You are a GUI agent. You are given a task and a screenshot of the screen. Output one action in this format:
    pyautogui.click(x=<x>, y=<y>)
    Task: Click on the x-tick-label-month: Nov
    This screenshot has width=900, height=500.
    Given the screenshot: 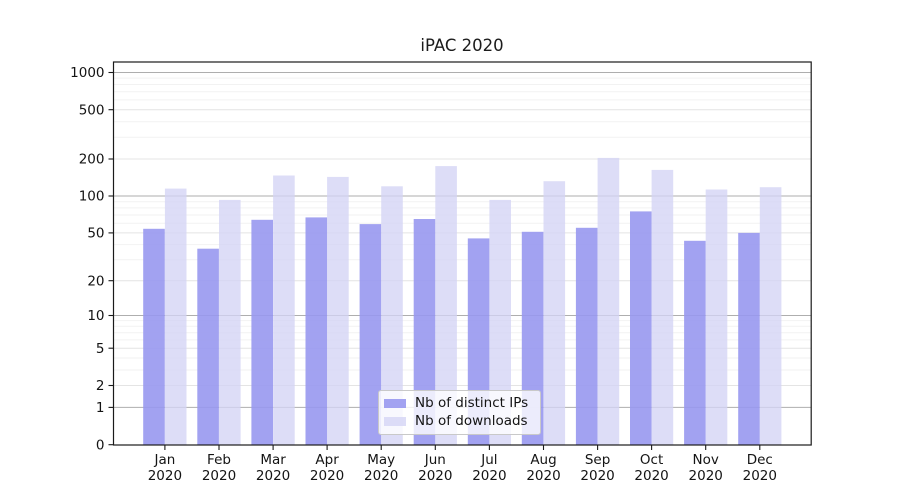 What is the action you would take?
    pyautogui.click(x=706, y=460)
    